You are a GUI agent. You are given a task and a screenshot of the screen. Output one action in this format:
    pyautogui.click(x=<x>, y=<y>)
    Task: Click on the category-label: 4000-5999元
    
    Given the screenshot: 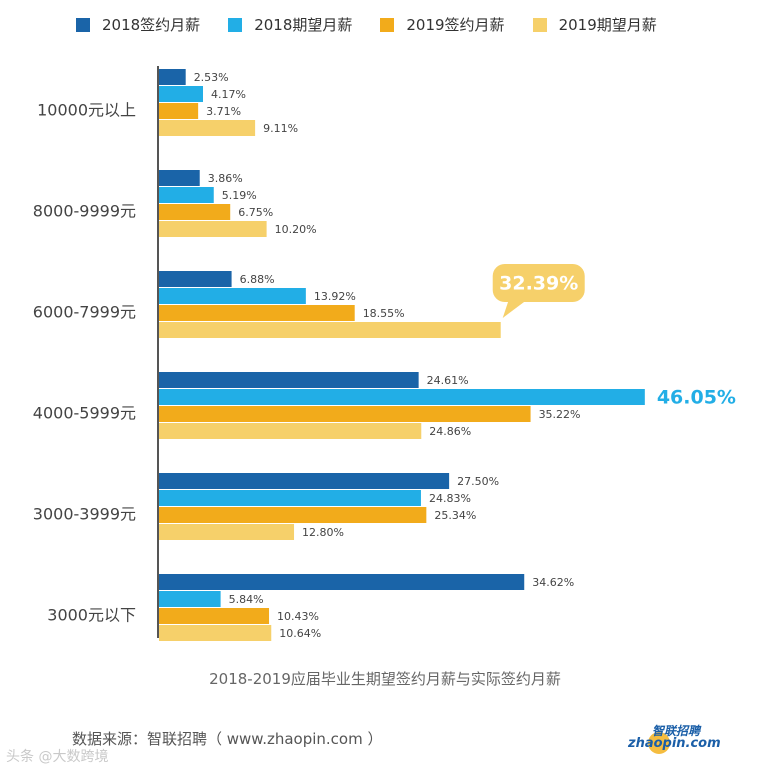 What is the action you would take?
    pyautogui.click(x=84, y=413)
    